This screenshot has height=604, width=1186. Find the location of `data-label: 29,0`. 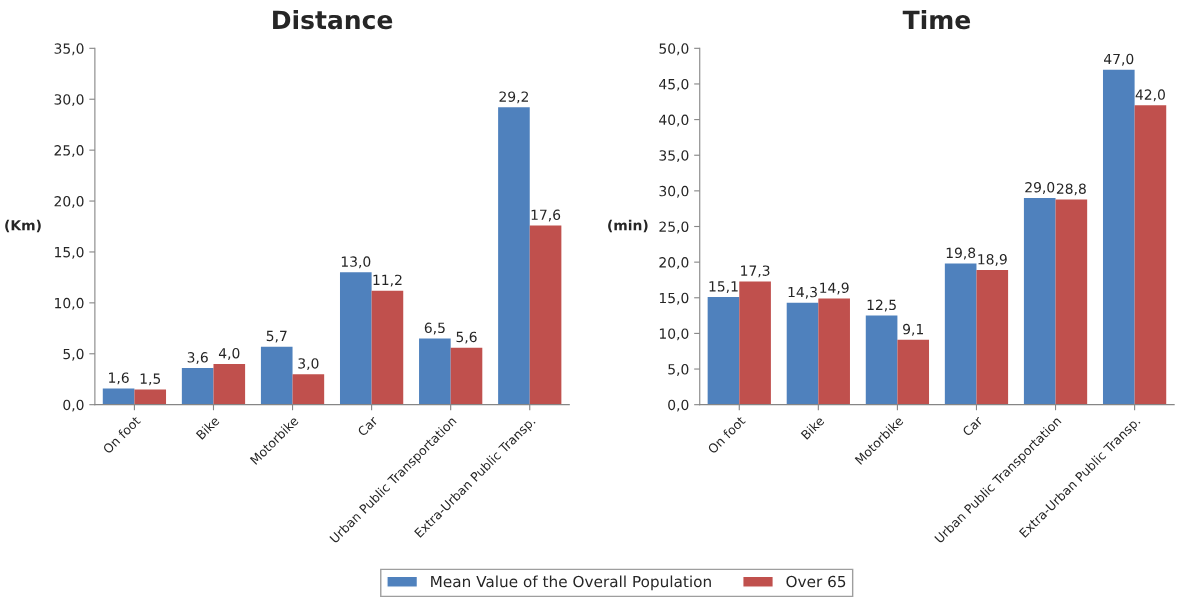

data-label: 29,0 is located at coordinates (1040, 188).